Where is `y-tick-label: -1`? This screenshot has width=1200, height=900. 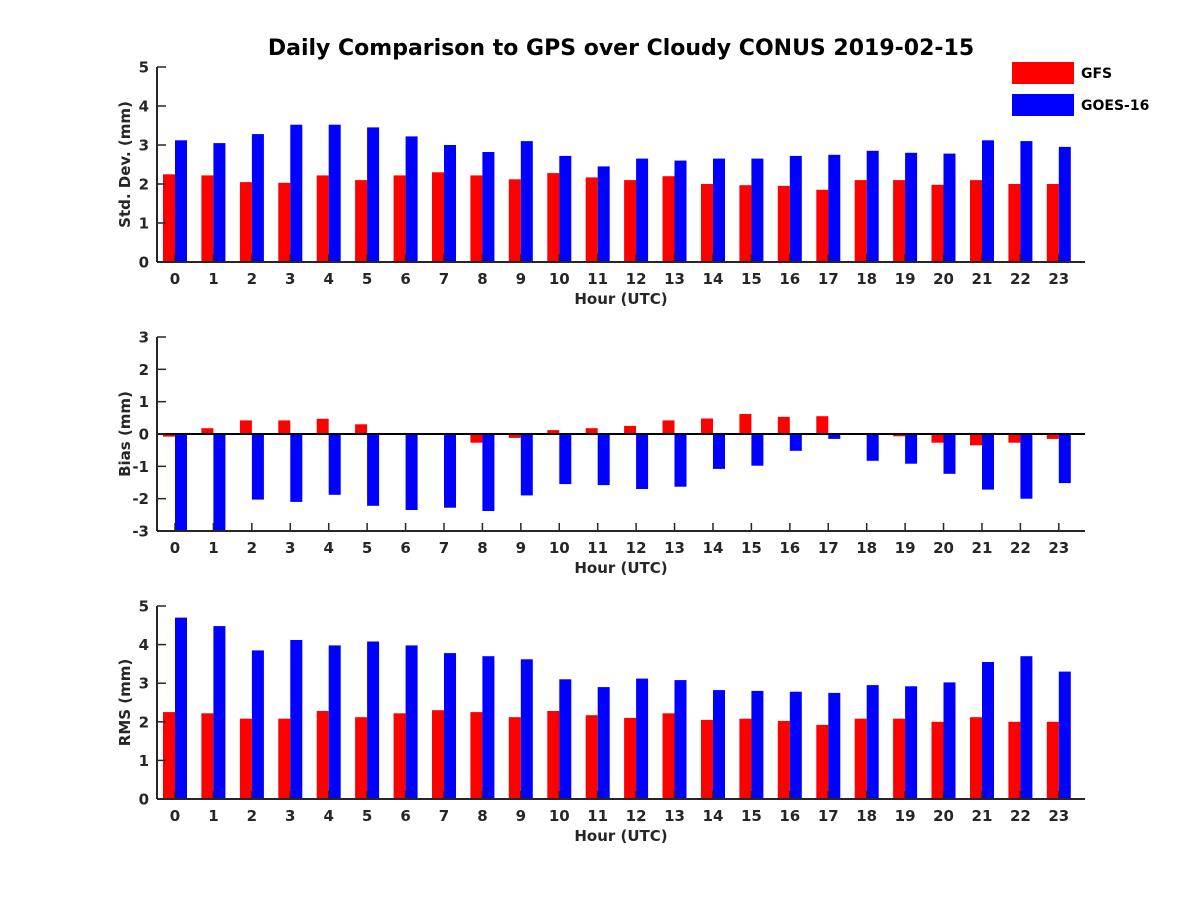
y-tick-label: -1 is located at coordinates (140, 467).